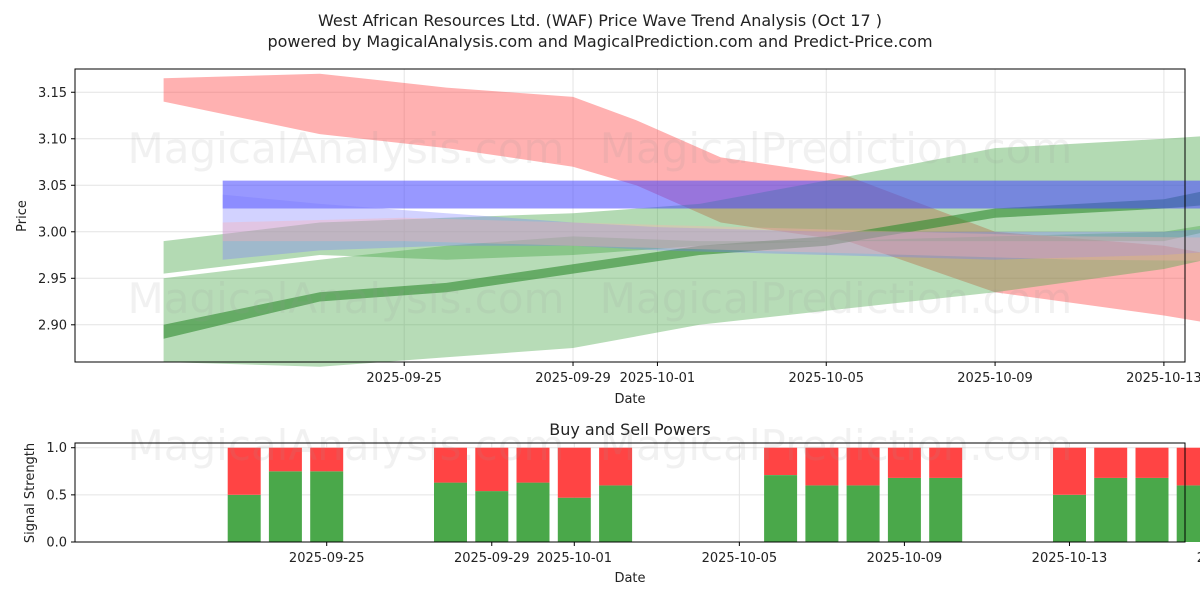 The image size is (1200, 600). What do you see at coordinates (52, 139) in the screenshot?
I see `price-y-tick-label: 3.10` at bounding box center [52, 139].